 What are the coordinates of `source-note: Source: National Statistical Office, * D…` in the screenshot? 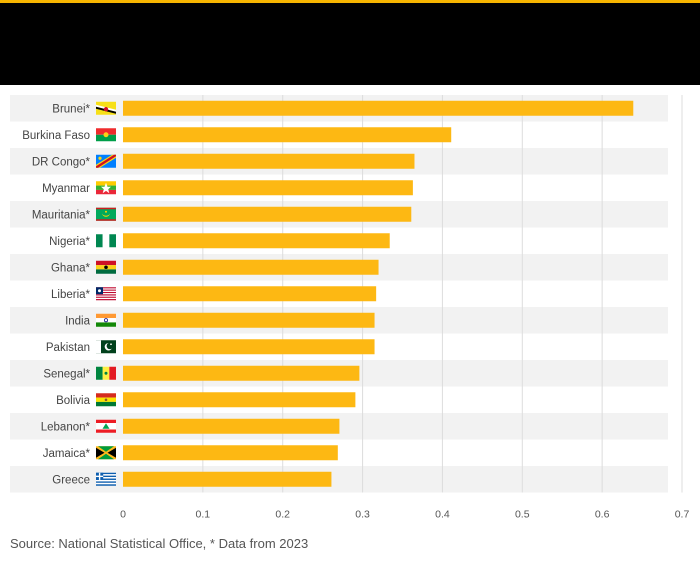 It's located at (159, 543).